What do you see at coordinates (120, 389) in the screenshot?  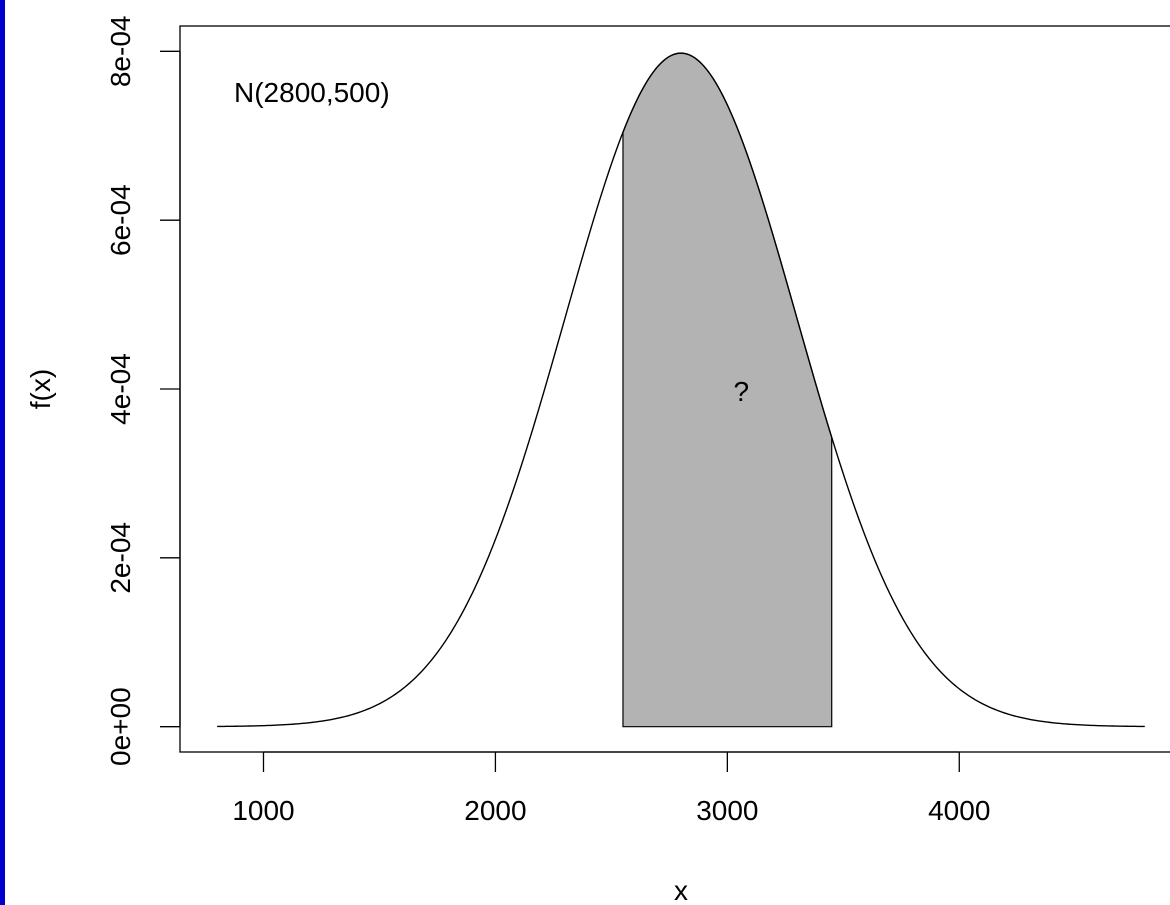 I see `y-tick-label: 4e-04` at bounding box center [120, 389].